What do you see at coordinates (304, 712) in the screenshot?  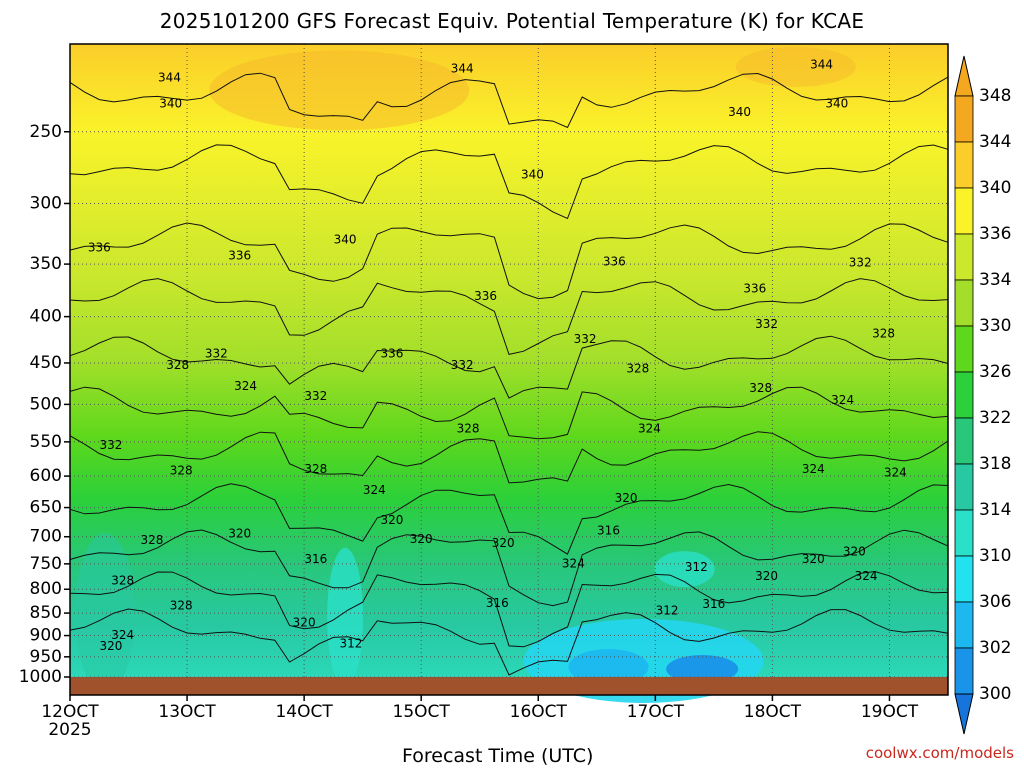 I see `x-tick-label: 14OCT` at bounding box center [304, 712].